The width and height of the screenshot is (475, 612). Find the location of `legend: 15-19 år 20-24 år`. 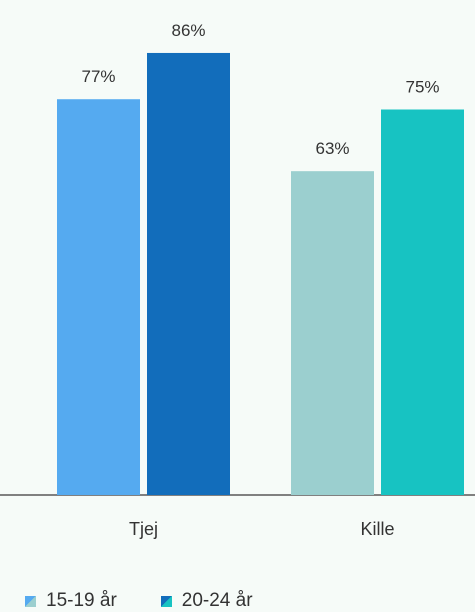

legend: 15-19 år 20-24 år is located at coordinates (161, 601).